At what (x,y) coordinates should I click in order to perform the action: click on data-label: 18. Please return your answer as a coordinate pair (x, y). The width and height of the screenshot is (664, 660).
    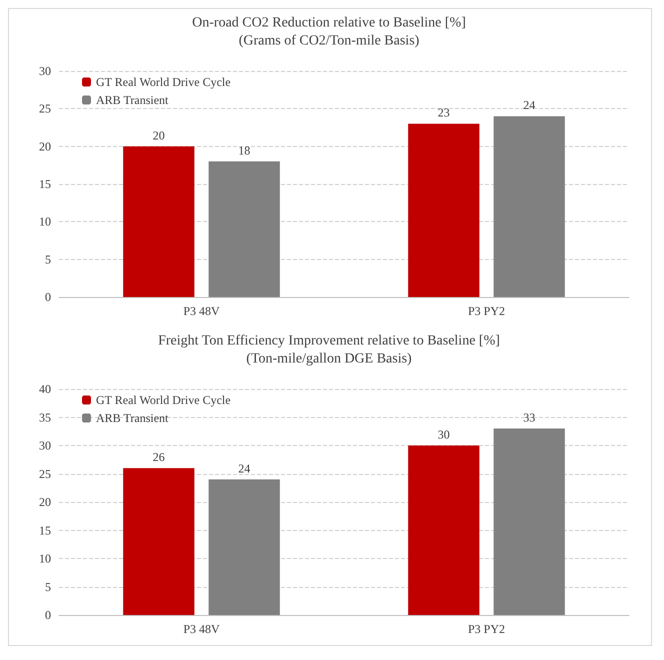
    Looking at the image, I should click on (244, 150).